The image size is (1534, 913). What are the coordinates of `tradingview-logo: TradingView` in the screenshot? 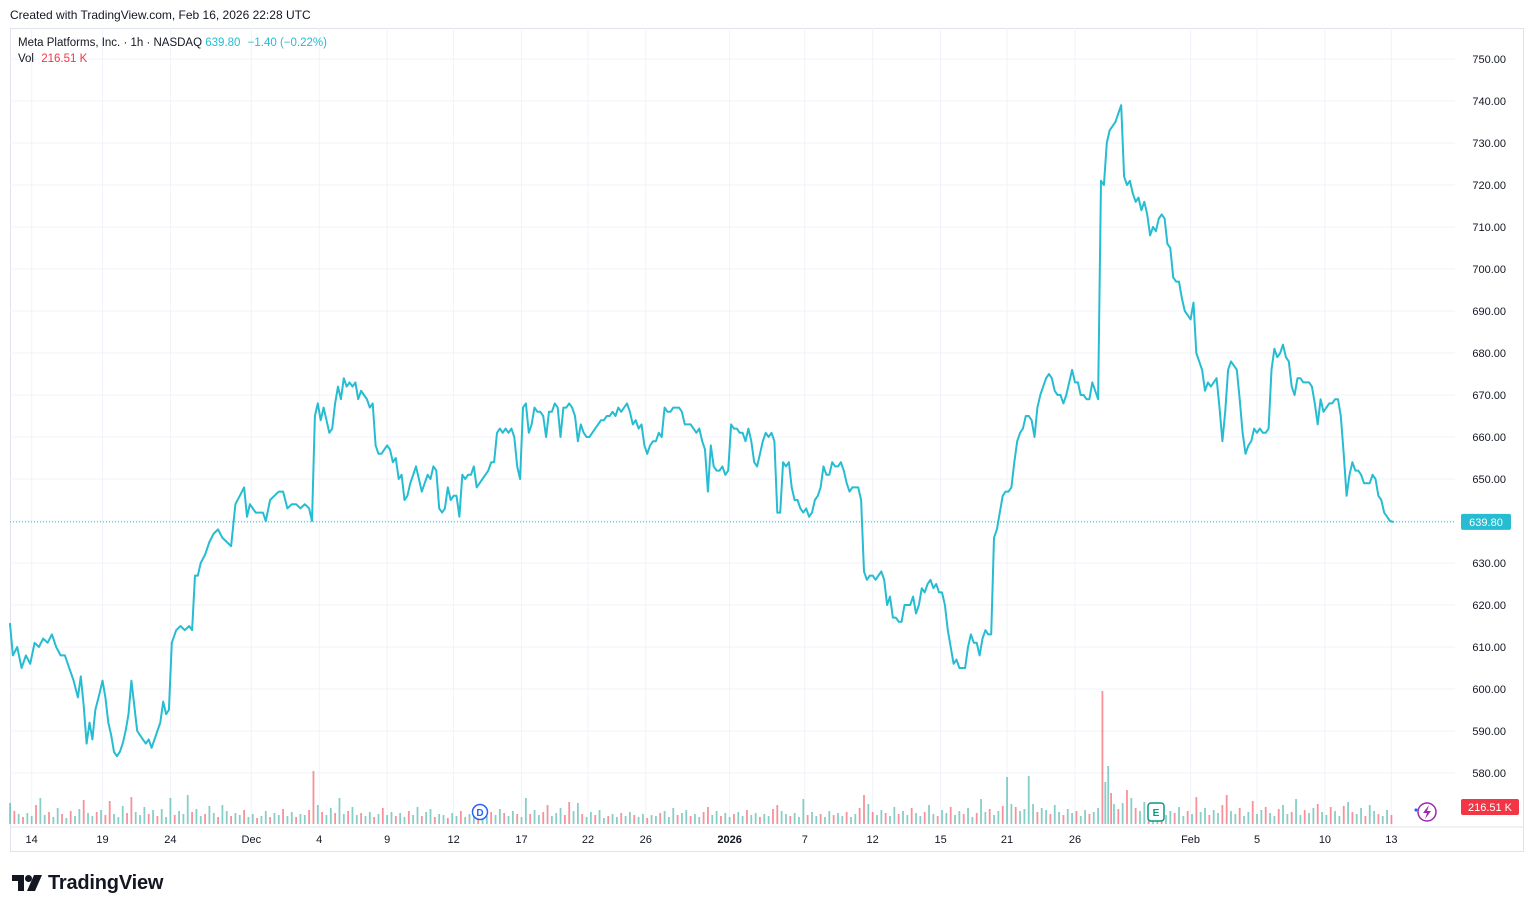 It's located at (87, 883).